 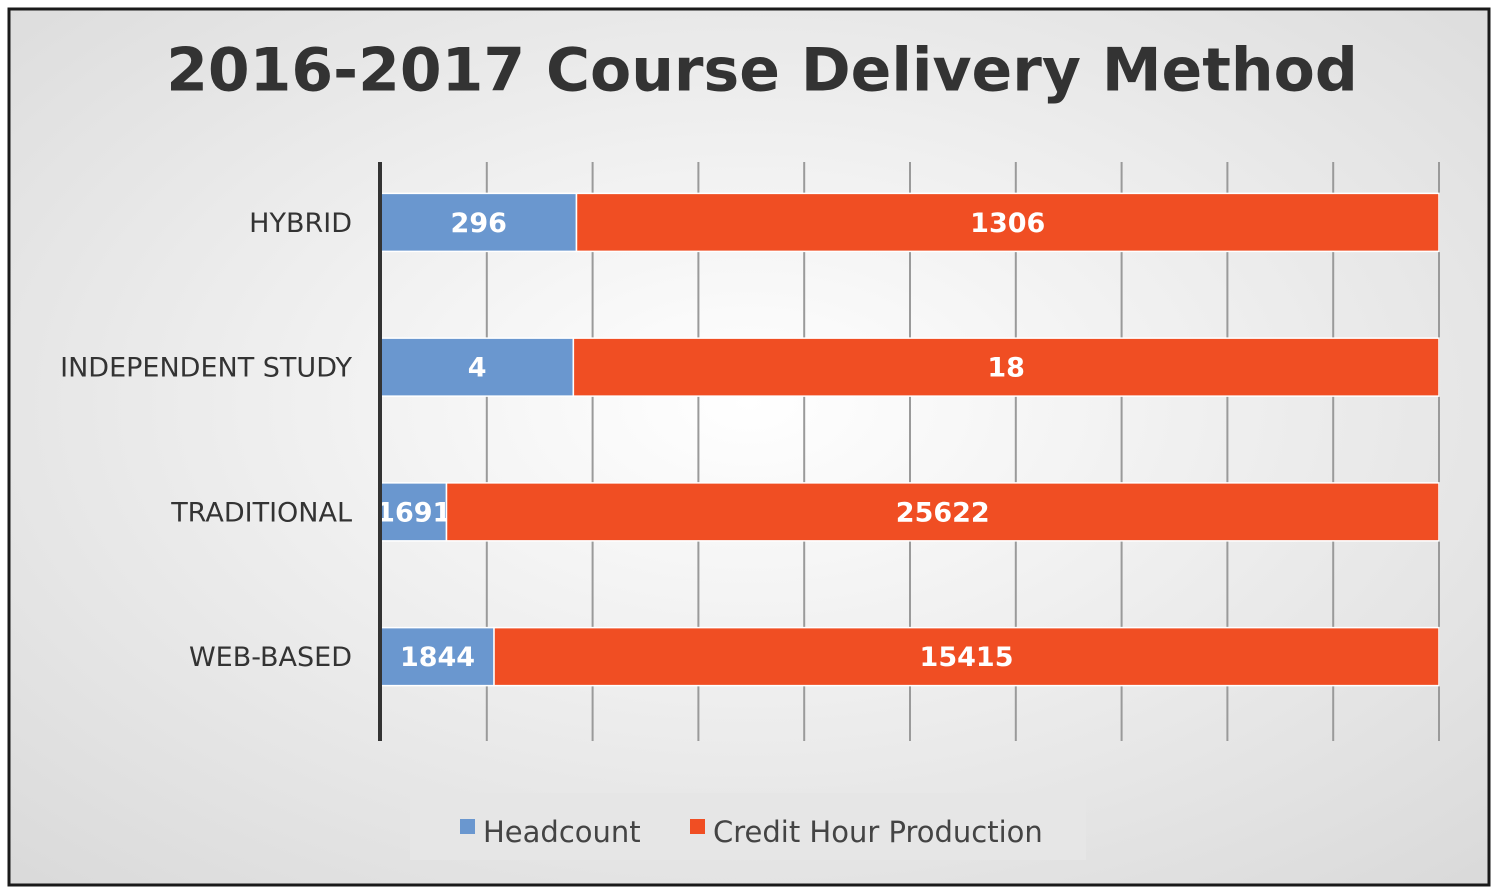 What do you see at coordinates (562, 832) in the screenshot?
I see `legend-label: Headcount` at bounding box center [562, 832].